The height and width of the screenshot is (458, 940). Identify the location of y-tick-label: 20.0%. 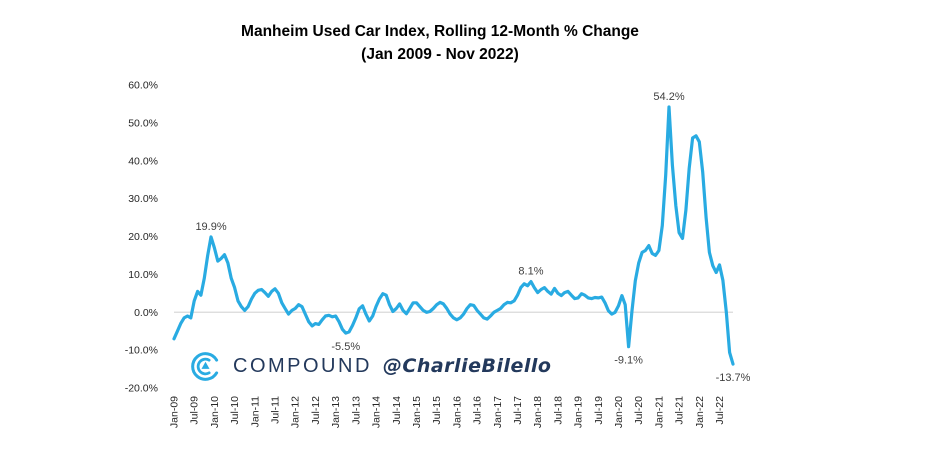
(143, 237).